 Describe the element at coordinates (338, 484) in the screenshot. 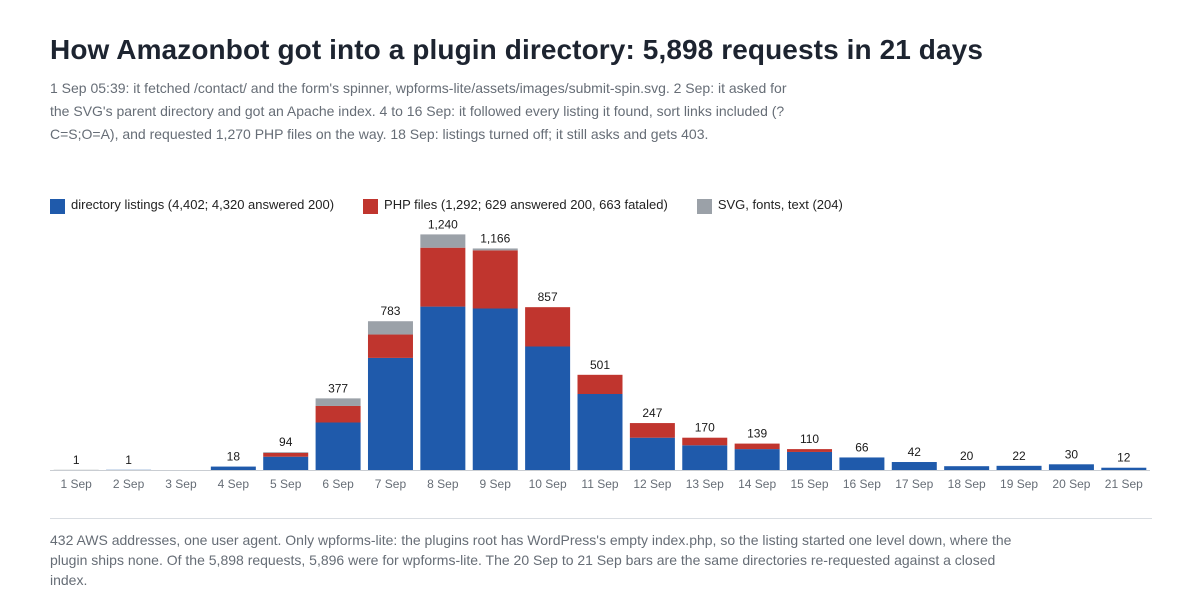

I see `x-tick-label-6-sep: 6 Sep` at that location.